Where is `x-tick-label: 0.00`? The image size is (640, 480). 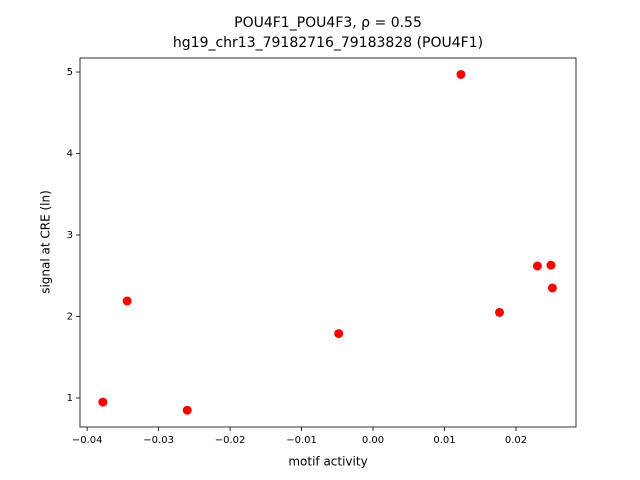
x-tick-label: 0.00 is located at coordinates (373, 440).